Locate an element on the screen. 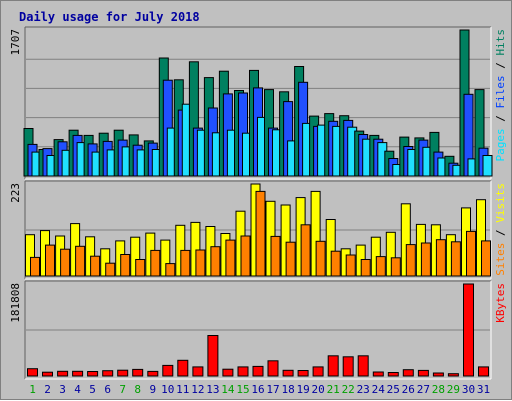  day-label: 16 is located at coordinates (257, 389).